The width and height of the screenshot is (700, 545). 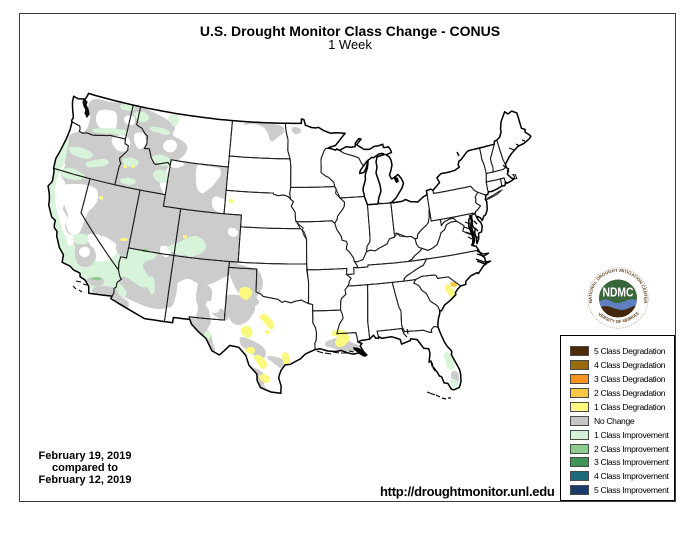 What do you see at coordinates (618, 292) in the screenshot?
I see `svg-text: NDMC` at bounding box center [618, 292].